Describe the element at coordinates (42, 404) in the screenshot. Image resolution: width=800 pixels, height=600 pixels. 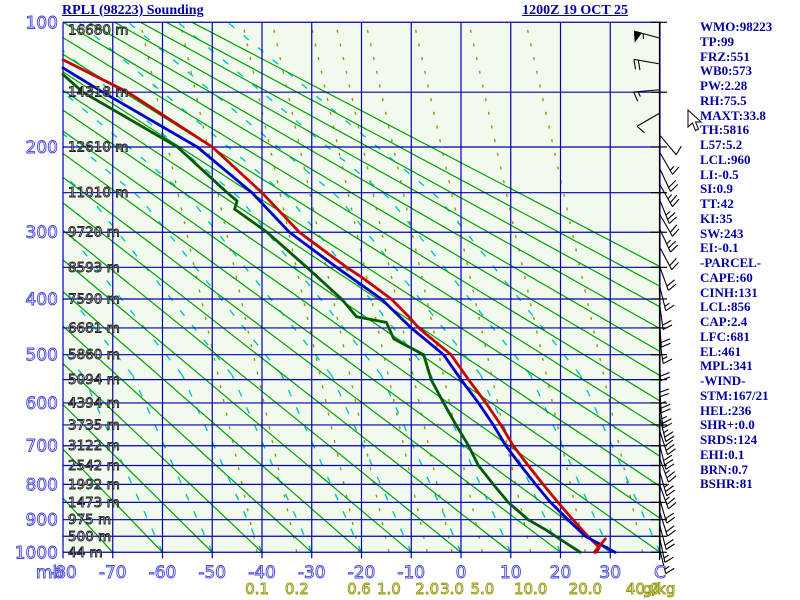
I see `pressure-label: 600` at that location.